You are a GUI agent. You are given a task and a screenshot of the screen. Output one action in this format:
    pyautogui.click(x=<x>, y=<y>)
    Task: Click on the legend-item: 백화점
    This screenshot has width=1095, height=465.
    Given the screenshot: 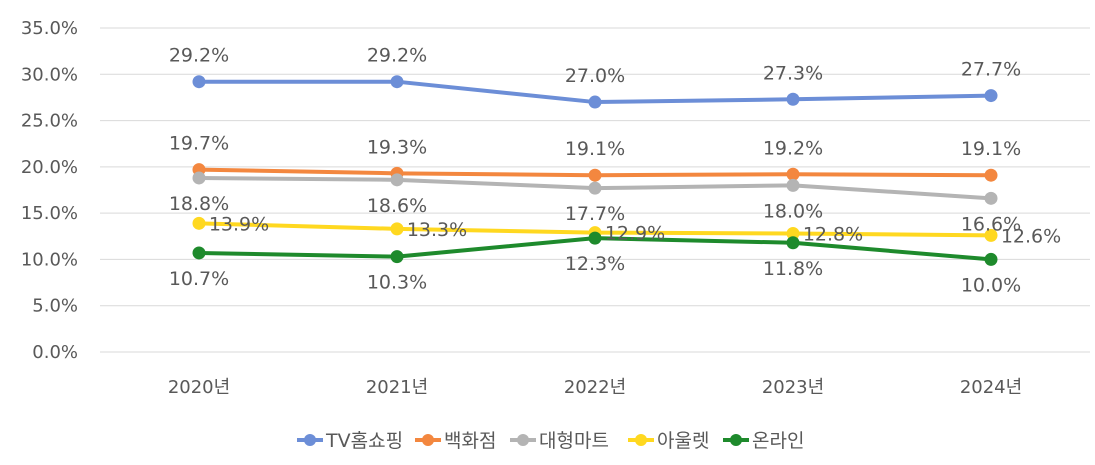 What is the action you would take?
    pyautogui.click(x=455, y=441)
    